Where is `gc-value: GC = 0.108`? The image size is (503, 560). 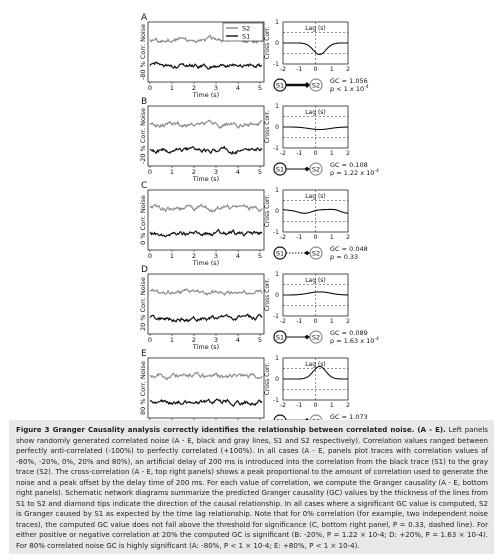 gc-value: GC = 0.108 is located at coordinates (349, 165).